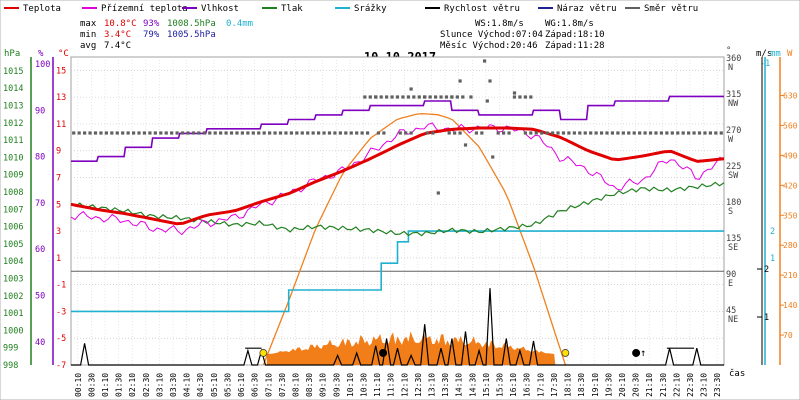 This screenshot has width=800, height=400. Describe the element at coordinates (200, 385) in the screenshot. I see `x-tick-label: 04:30` at that location.